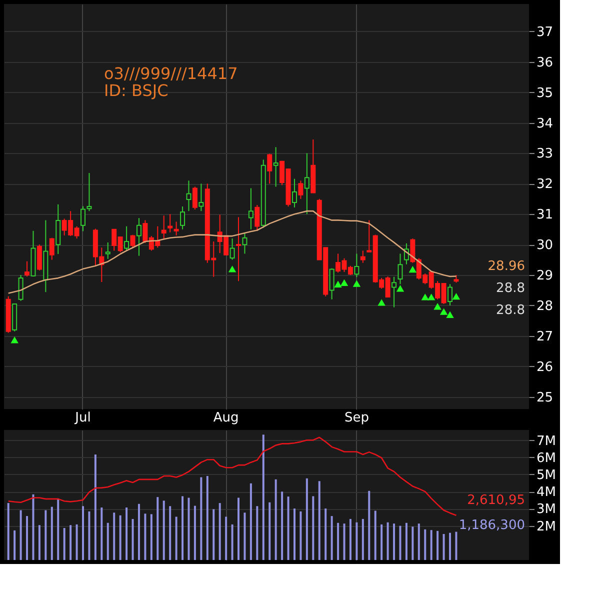  I want to click on y-tick-label: 29, so click(545, 276).